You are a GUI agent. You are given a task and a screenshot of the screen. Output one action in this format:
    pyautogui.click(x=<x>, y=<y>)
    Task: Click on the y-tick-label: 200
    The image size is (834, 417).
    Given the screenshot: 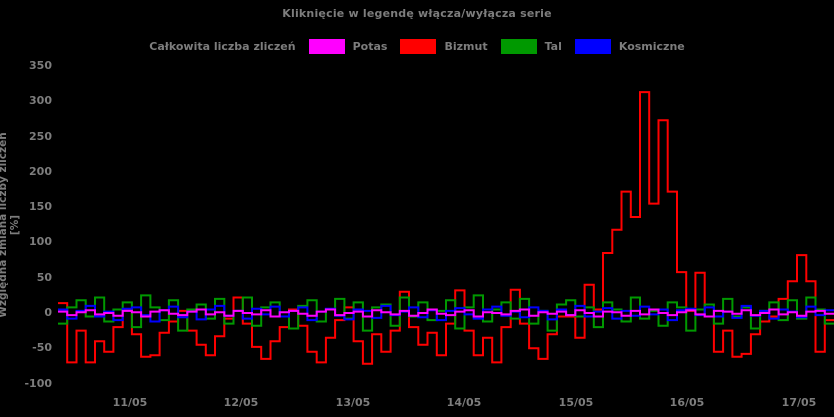 What is the action you would take?
    pyautogui.click(x=40, y=171)
    